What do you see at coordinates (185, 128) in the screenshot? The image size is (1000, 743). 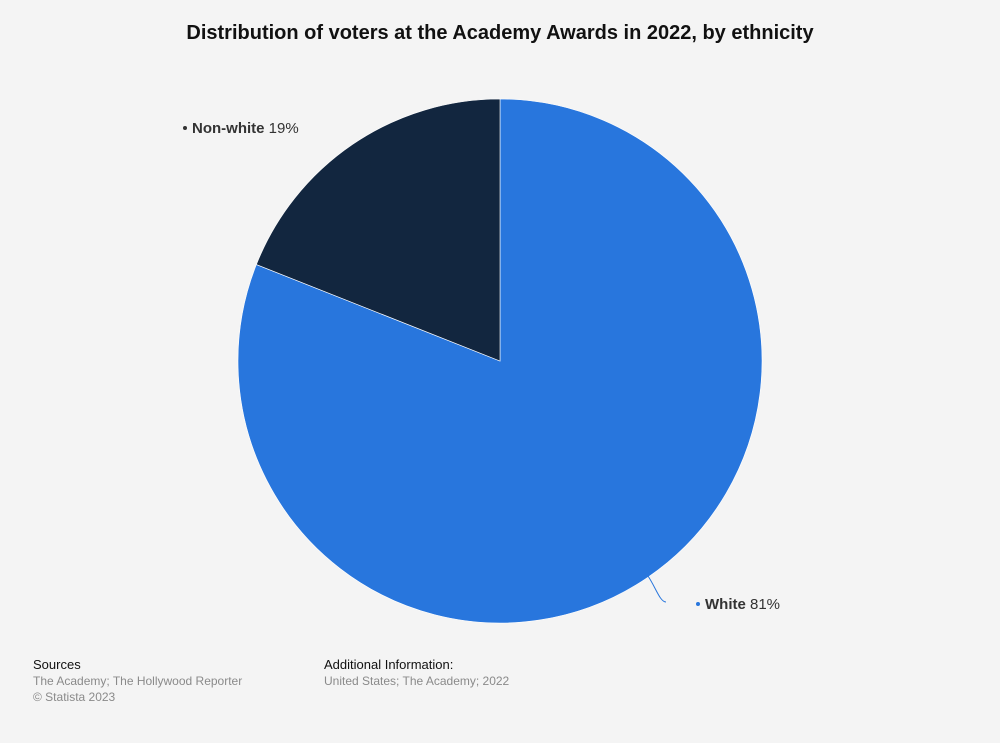 I see `label-bullet-non-white` at bounding box center [185, 128].